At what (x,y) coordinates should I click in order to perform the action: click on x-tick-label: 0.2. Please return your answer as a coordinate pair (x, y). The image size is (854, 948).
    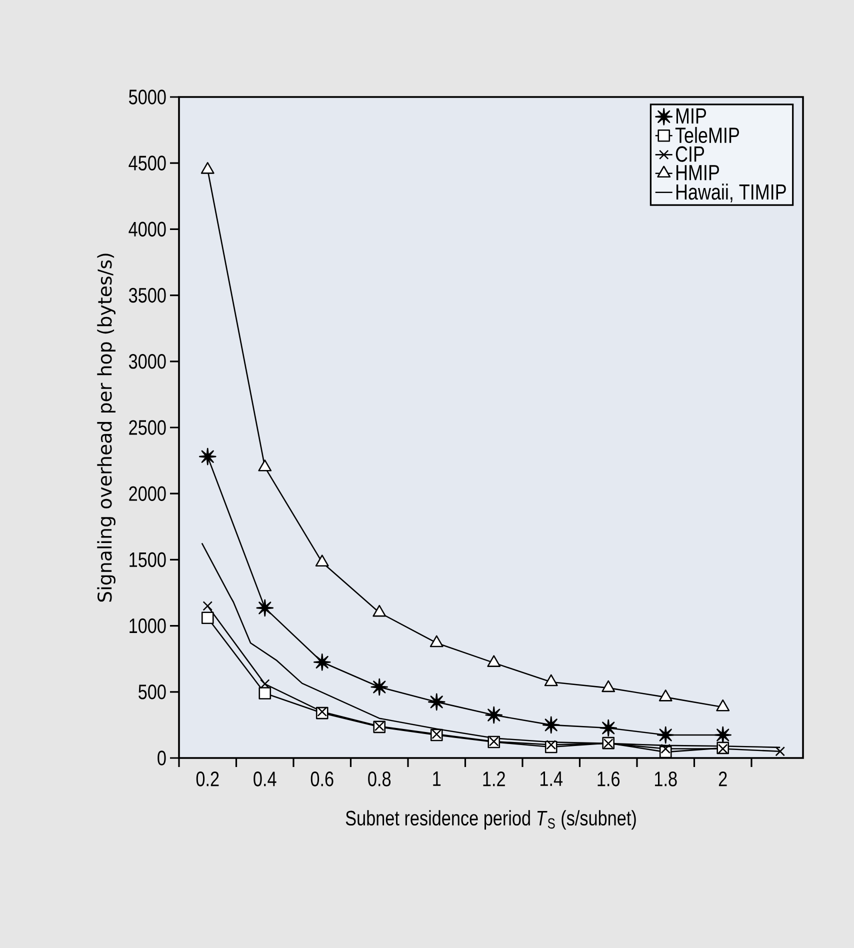
    Looking at the image, I should click on (207, 779).